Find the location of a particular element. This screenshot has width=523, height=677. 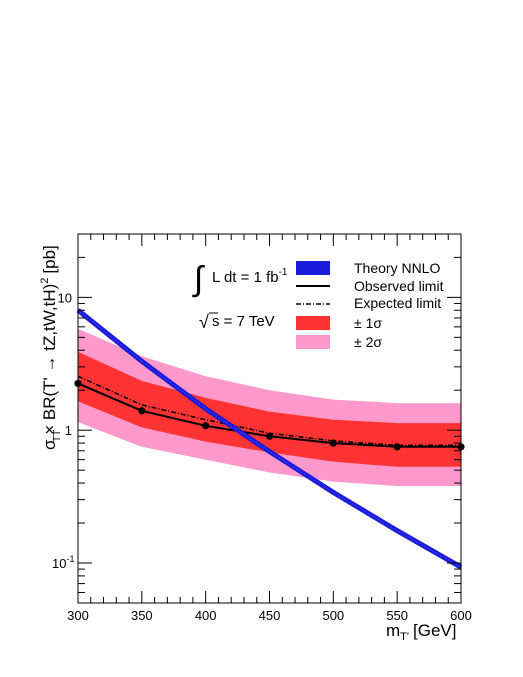

y-tick-label: 10-1 is located at coordinates (63, 562).